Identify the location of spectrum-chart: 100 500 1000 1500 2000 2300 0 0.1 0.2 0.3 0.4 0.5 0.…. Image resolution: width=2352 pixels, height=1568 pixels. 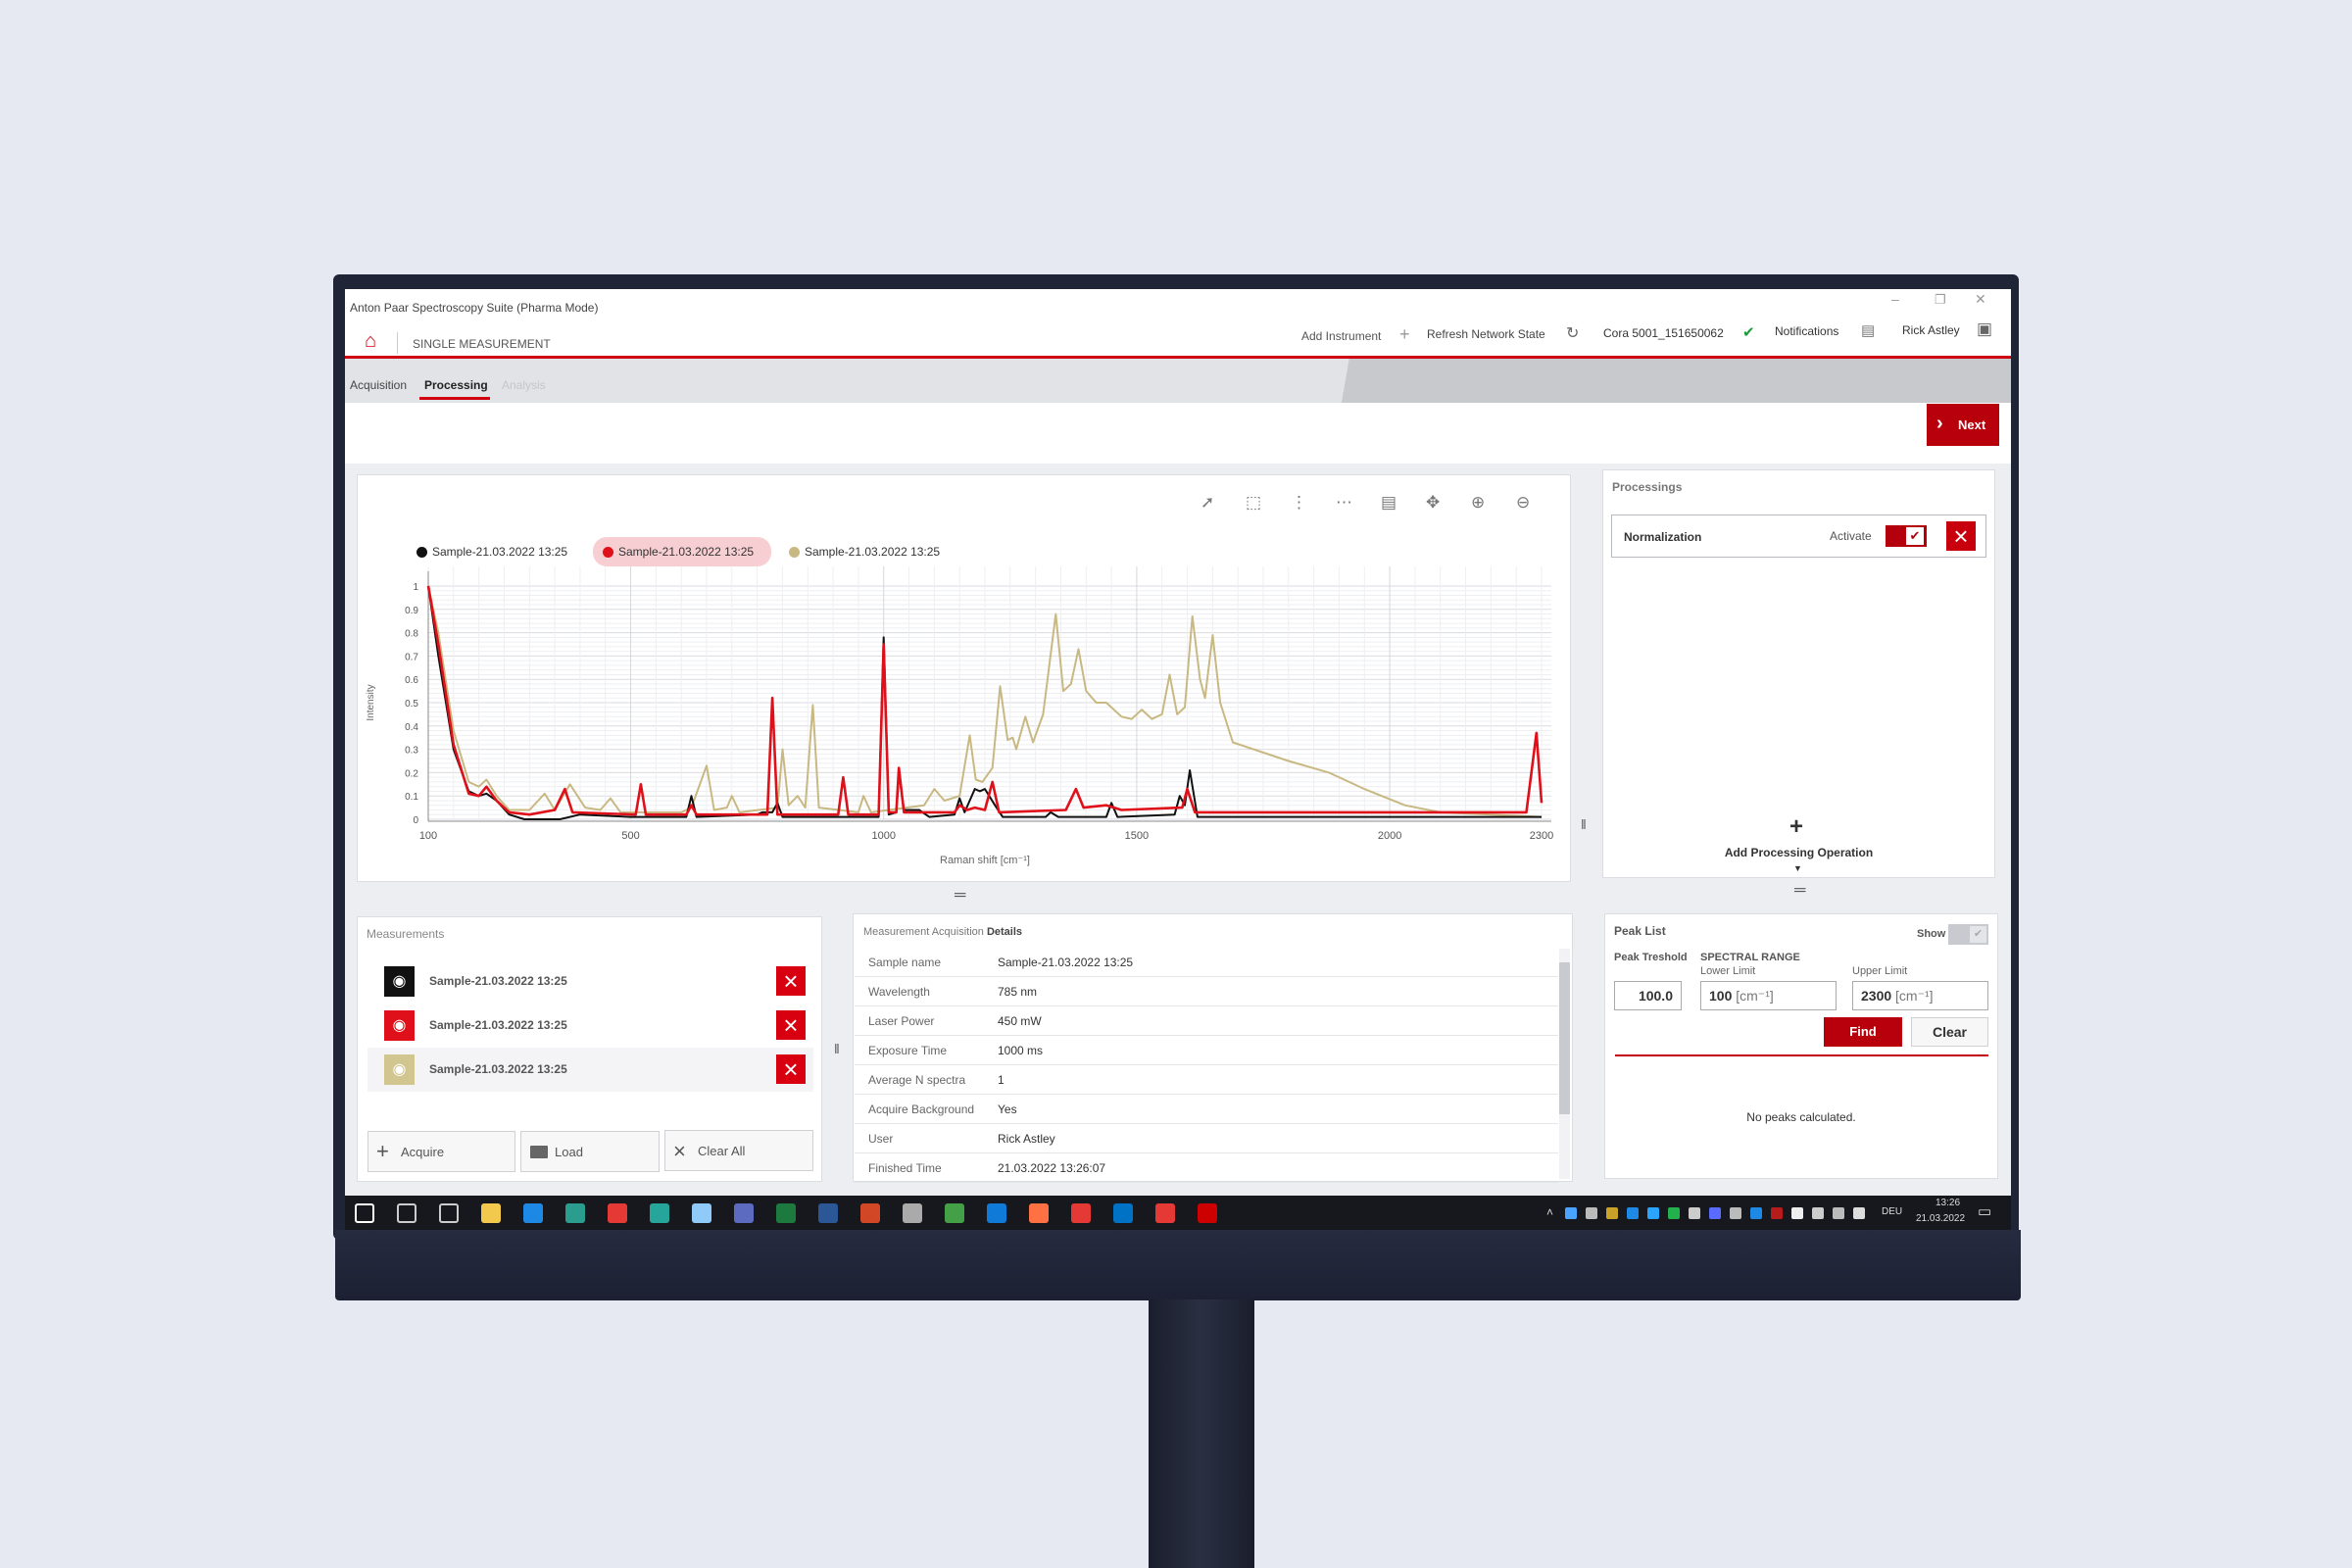
(965, 679).